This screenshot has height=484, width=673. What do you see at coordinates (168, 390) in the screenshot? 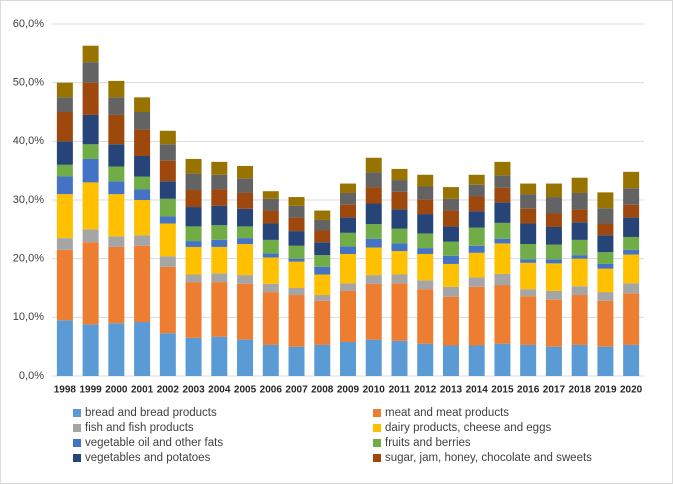
I see `x-tick-label: 2002` at bounding box center [168, 390].